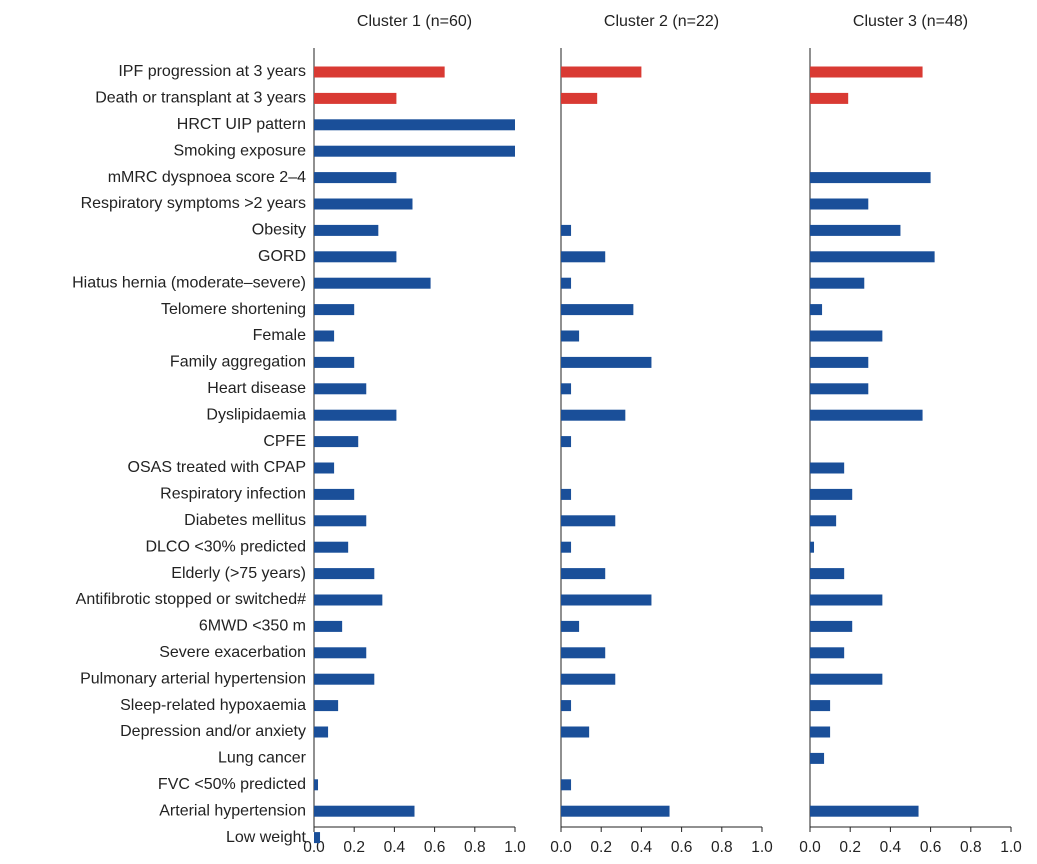 The height and width of the screenshot is (864, 1037). I want to click on category-label: Diabetes mellitus, so click(245, 520).